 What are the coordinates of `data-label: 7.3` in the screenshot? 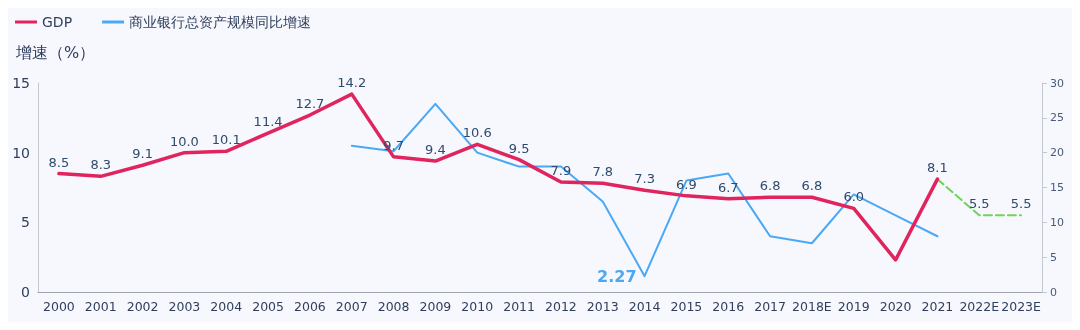 It's located at (644, 179).